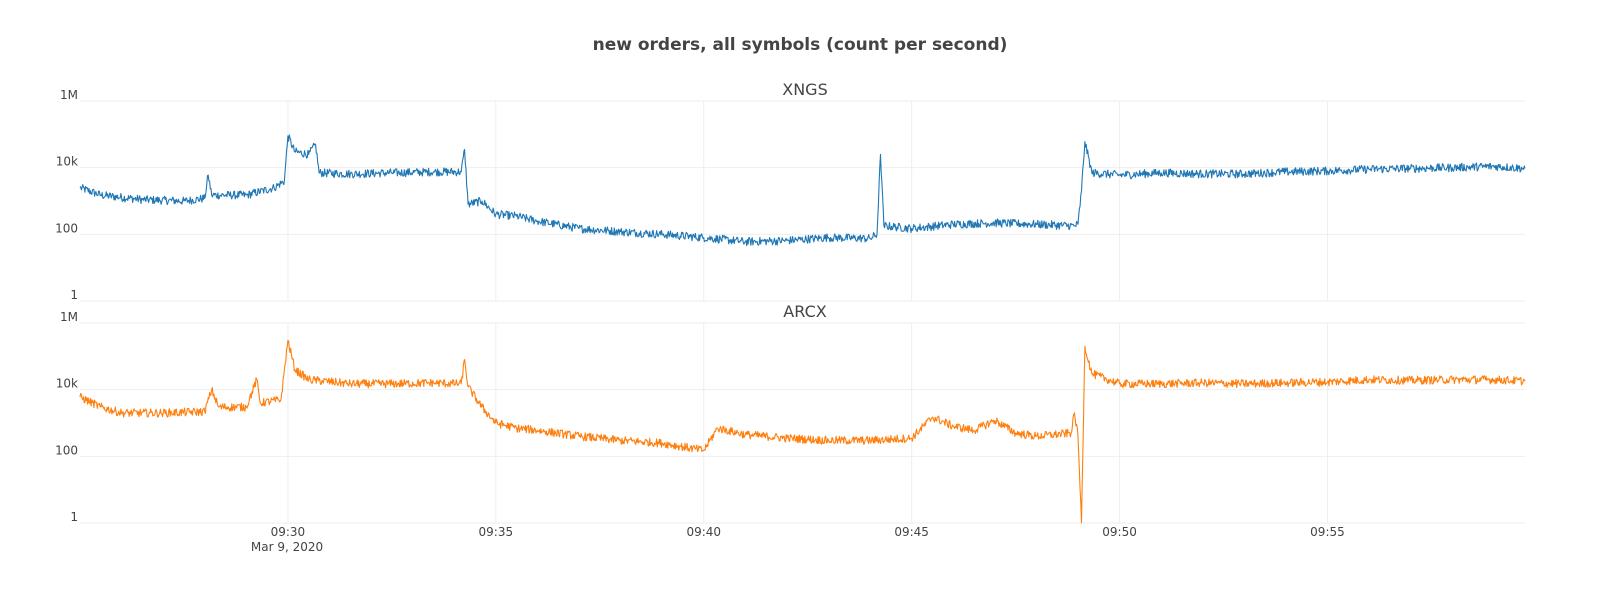  Describe the element at coordinates (66, 417) in the screenshot. I see `panel-arcx-y-ticks: 1 100 10k 1M` at that location.